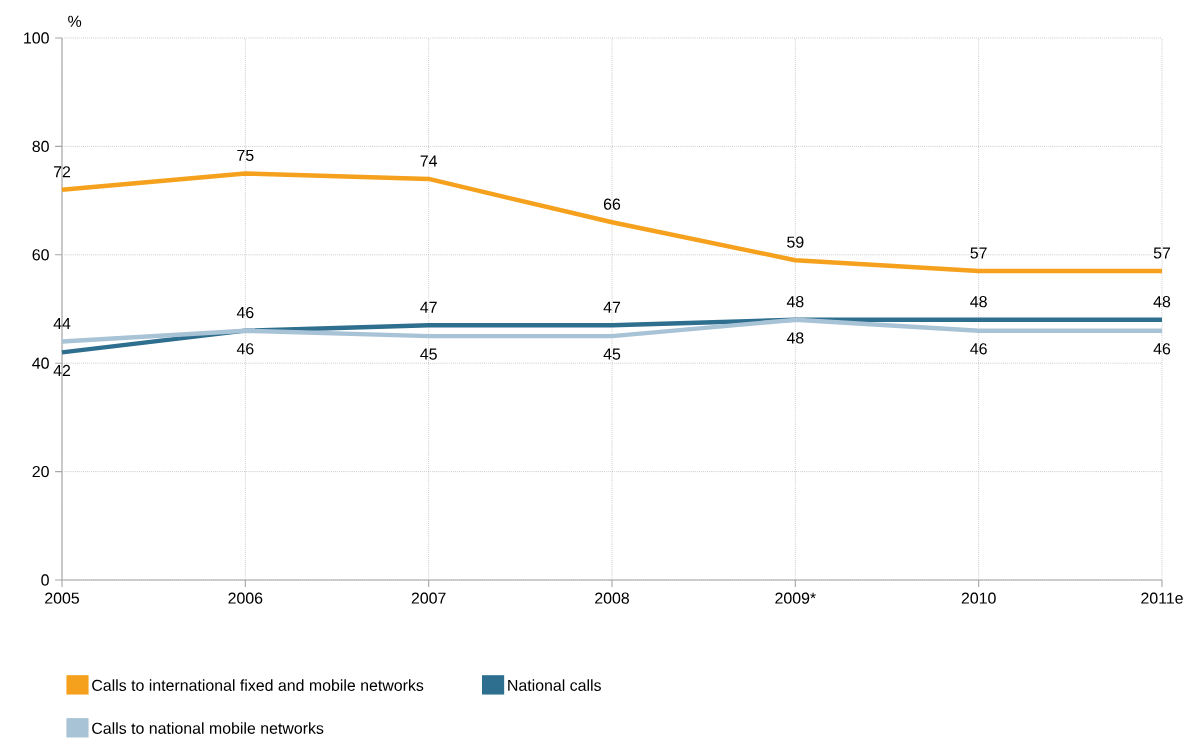 This screenshot has height=746, width=1189. Describe the element at coordinates (40, 255) in the screenshot. I see `y-tick-label: 60` at that location.